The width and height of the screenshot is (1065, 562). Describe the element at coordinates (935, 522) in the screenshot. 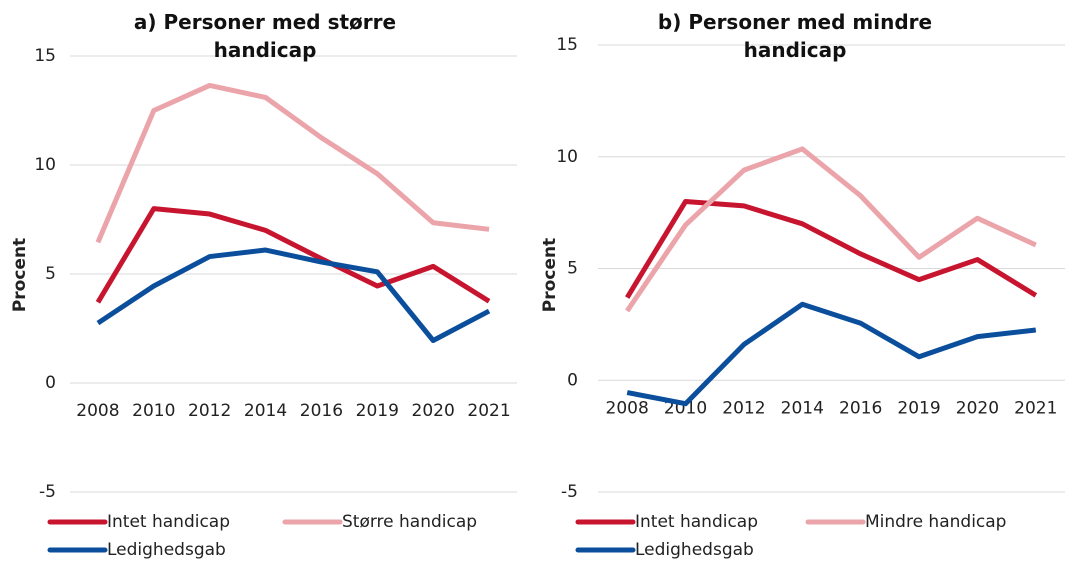

I see `legend-label: Mindre handicap` at that location.